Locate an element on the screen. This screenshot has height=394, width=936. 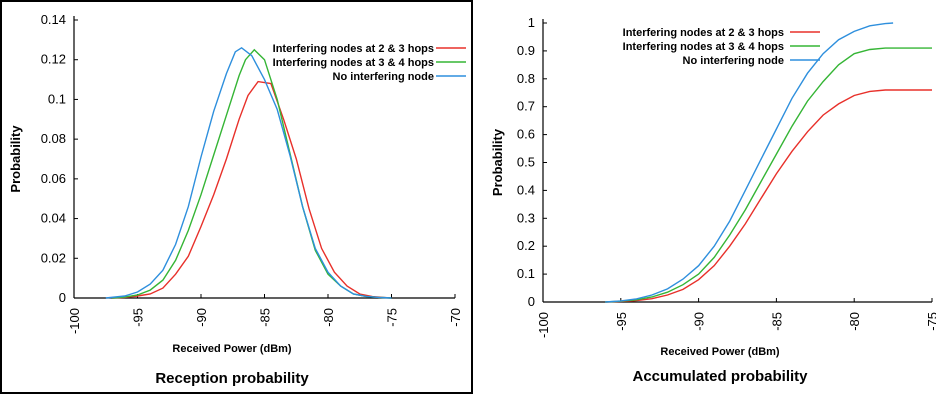
y-tick-label: 0.08 is located at coordinates (53, 138).